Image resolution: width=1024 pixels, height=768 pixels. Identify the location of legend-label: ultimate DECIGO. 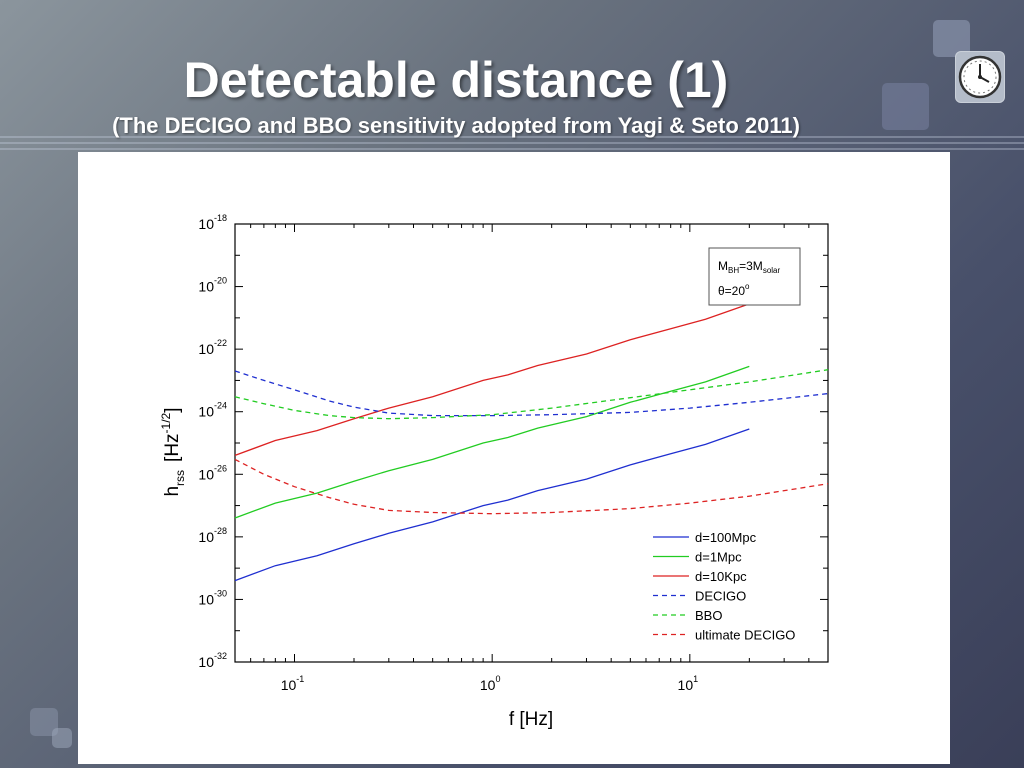
(745, 635).